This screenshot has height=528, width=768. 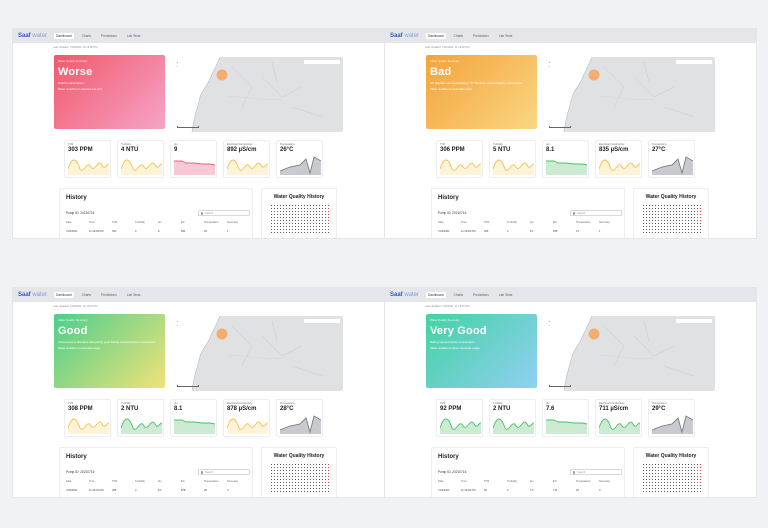 What do you see at coordinates (530, 231) in the screenshot?
I see `table-row: 7/26/2021 11:19:20 PM 306 4 8.1 835 27 1` at bounding box center [530, 231].